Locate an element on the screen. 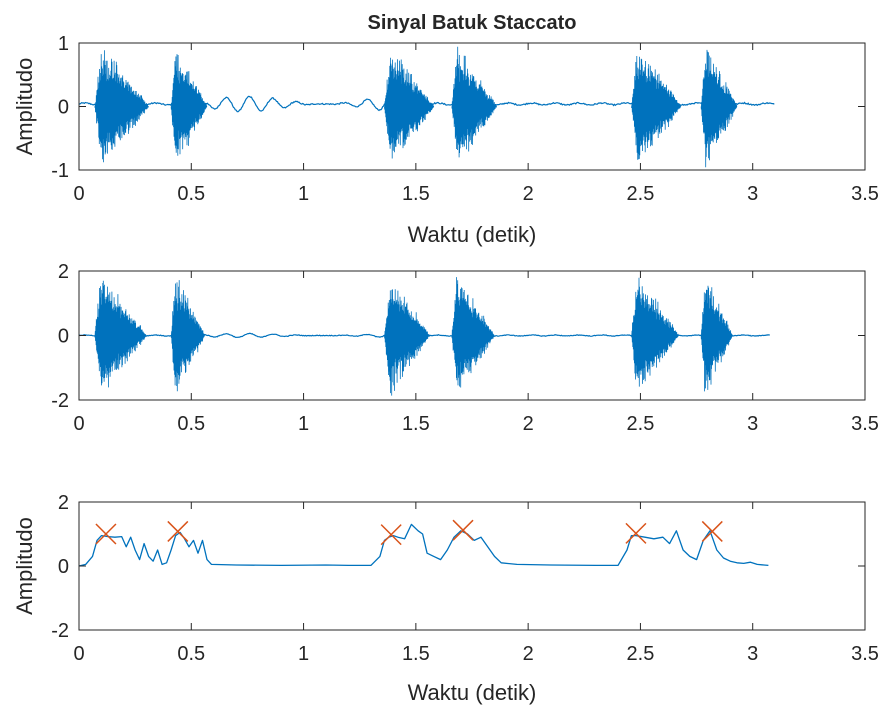  envelope-line is located at coordinates (423, 545).